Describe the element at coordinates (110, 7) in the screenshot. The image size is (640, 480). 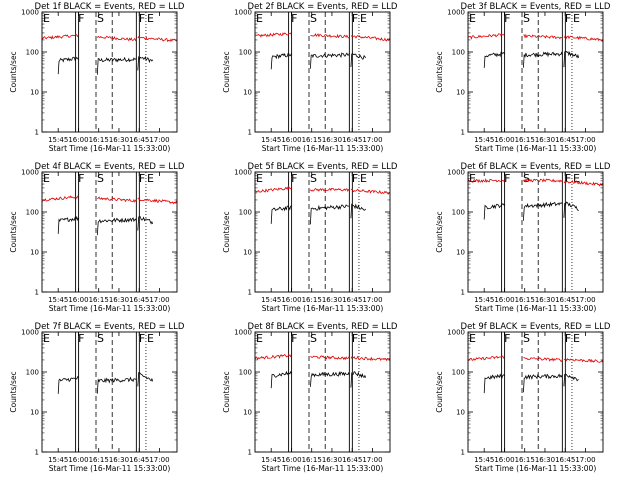
I see `panel-title: Det 1f BLACK = Events, RED = LLD` at that location.